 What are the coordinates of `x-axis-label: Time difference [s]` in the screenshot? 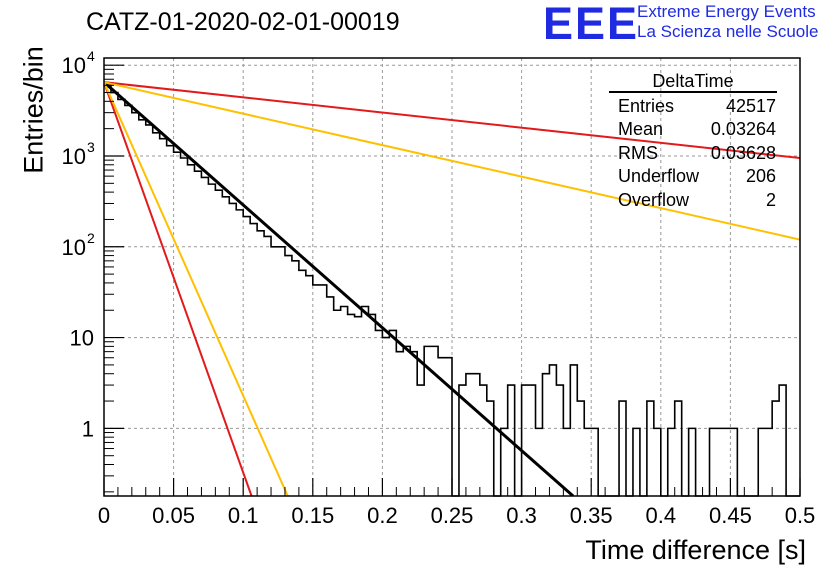 It's located at (695, 550).